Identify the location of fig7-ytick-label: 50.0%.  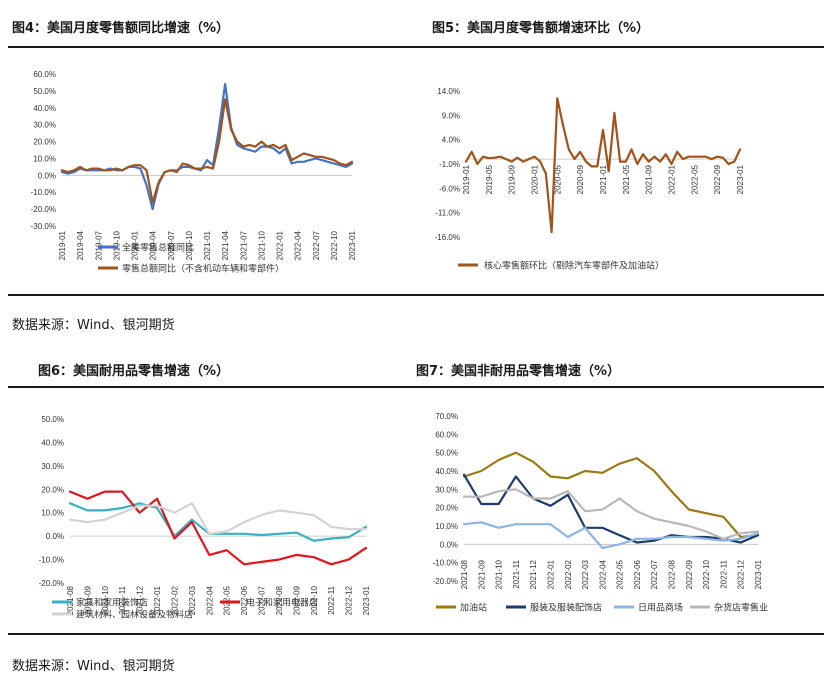
(446, 453).